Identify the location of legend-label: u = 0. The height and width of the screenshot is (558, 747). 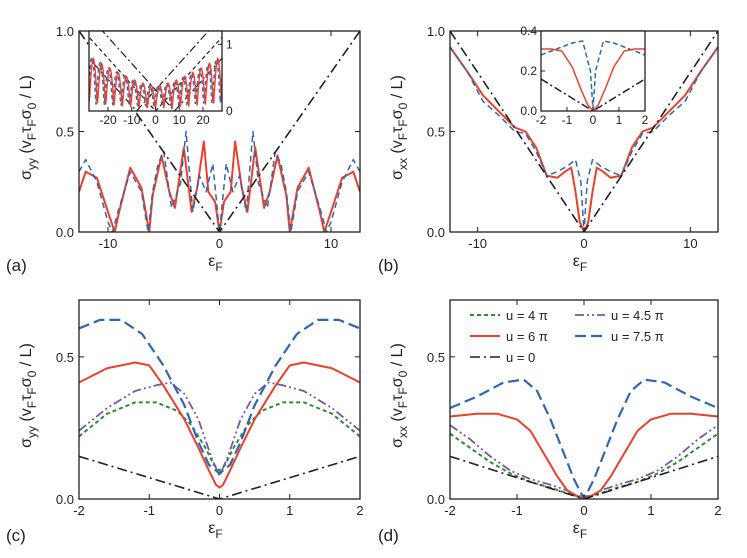
(520, 357).